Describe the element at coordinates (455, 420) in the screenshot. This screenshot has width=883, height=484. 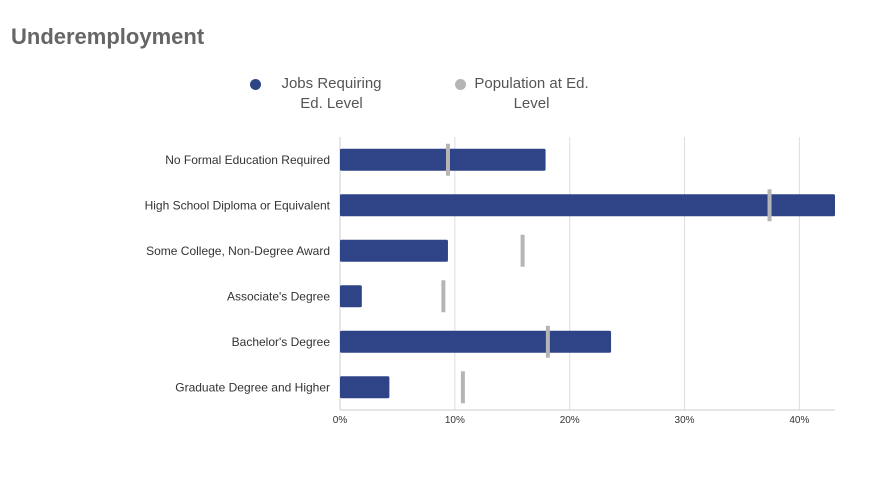
I see `x-tick-label: 10%` at that location.